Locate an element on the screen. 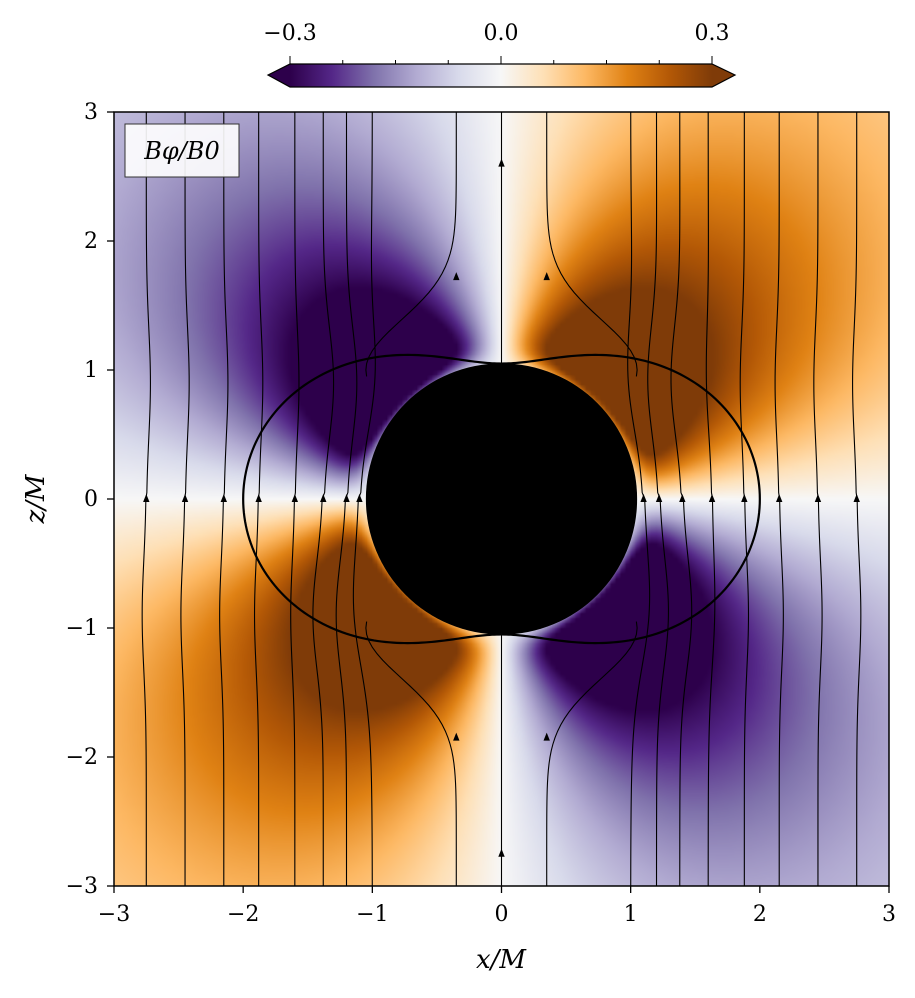 This screenshot has height=998, width=915. y-tick-label: 0 is located at coordinates (91, 499).